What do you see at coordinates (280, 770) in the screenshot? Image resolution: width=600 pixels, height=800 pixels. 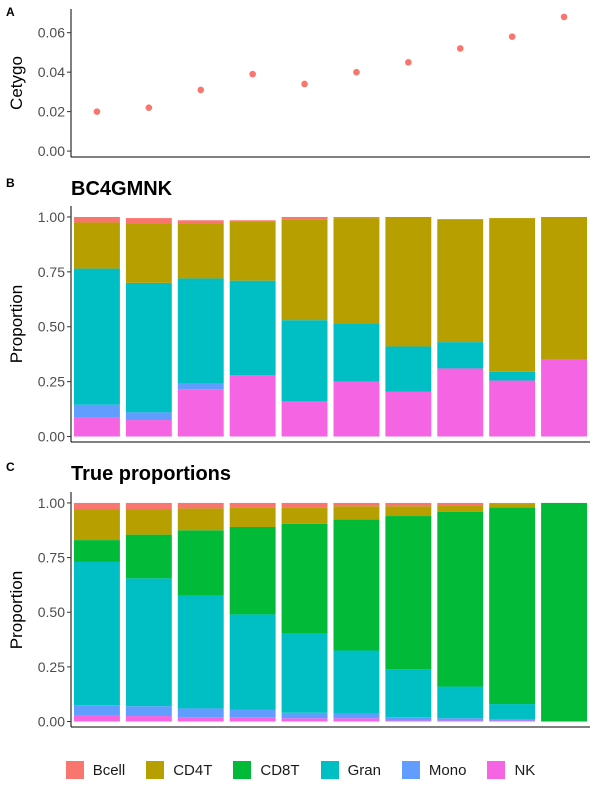 I see `legend-label: CD8T` at bounding box center [280, 770].